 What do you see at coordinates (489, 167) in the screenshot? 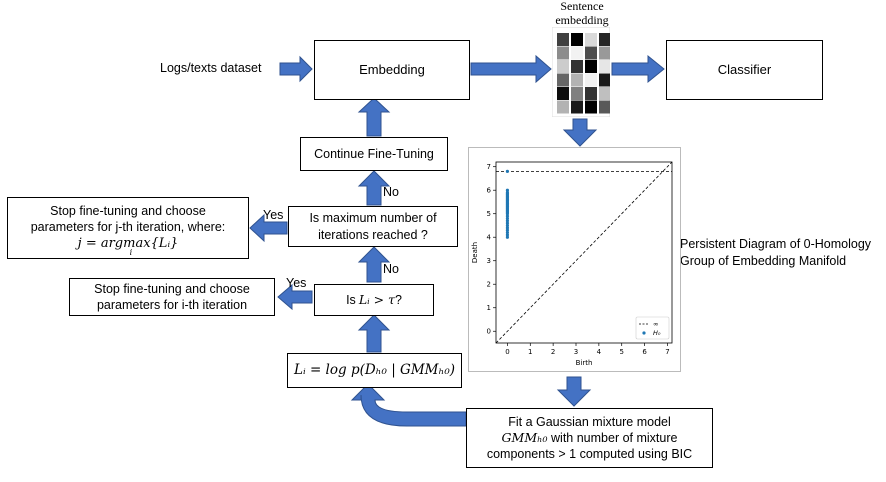
I see `y-tick-label: 7` at bounding box center [489, 167].